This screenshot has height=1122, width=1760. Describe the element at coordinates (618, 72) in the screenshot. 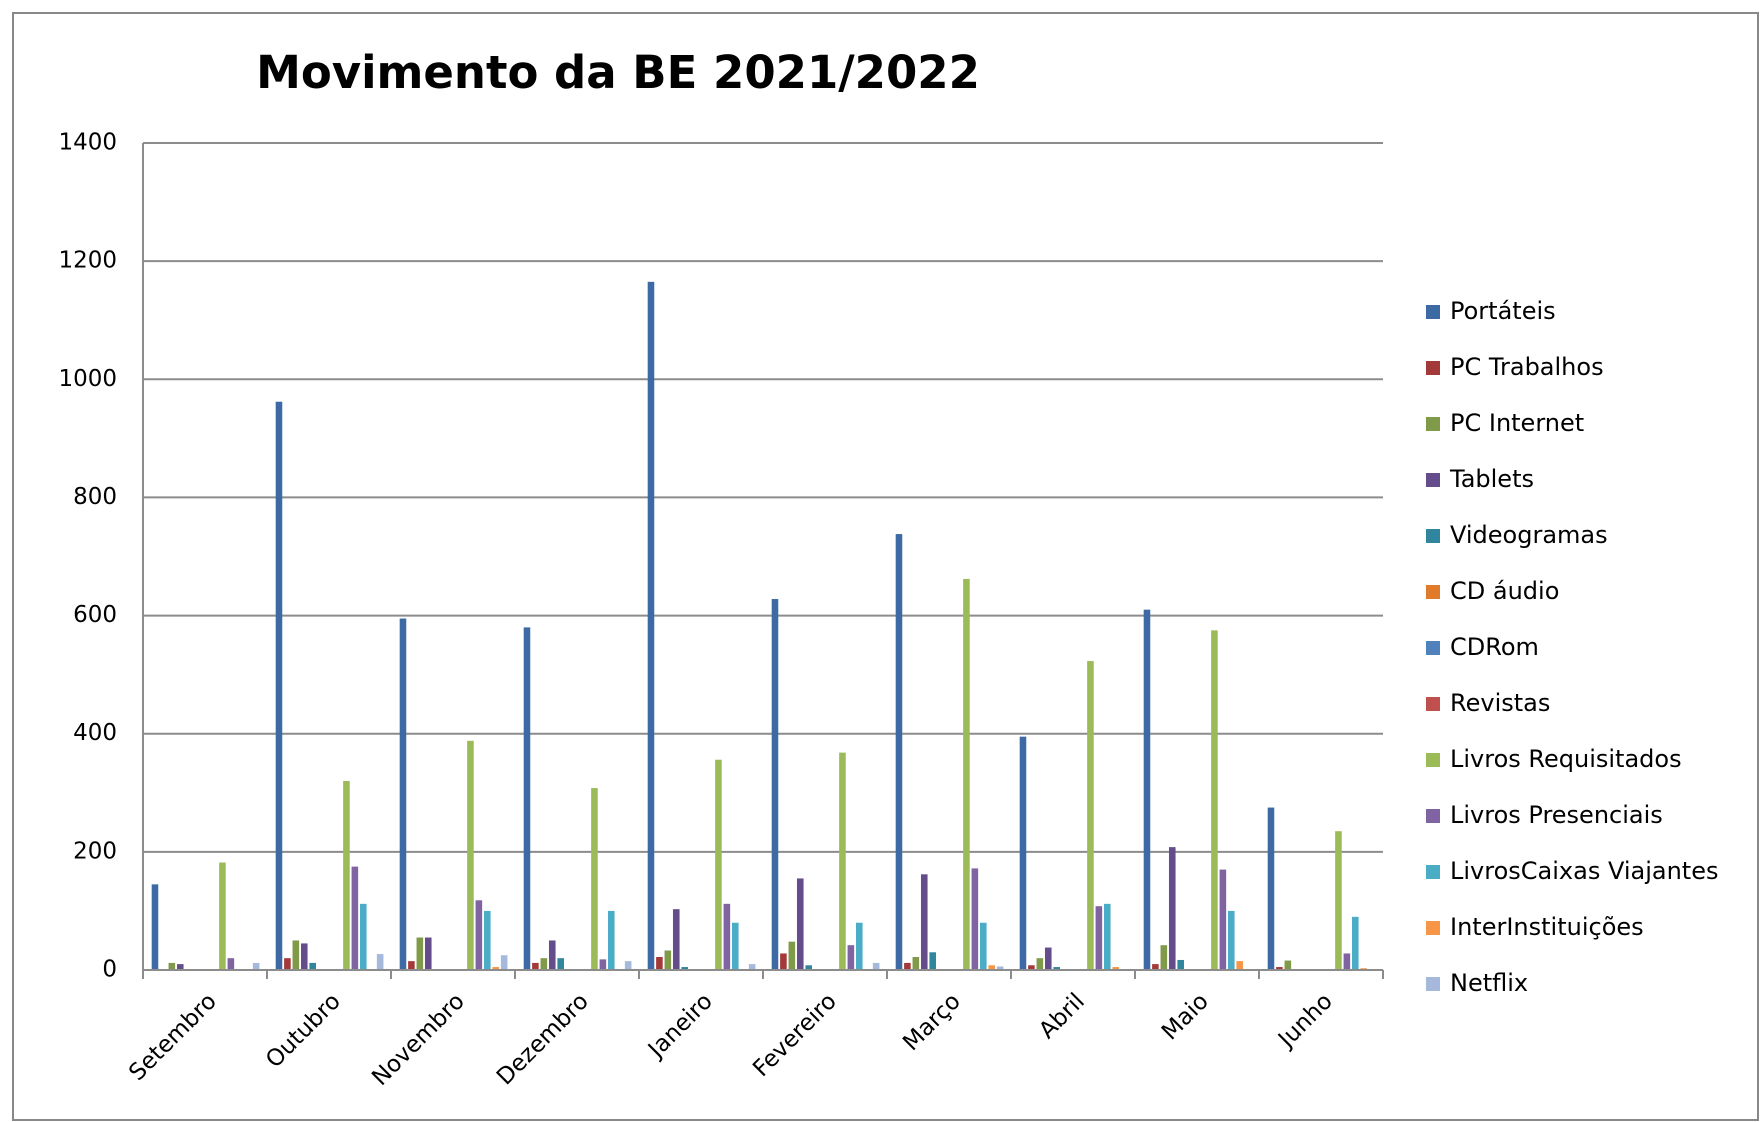

I see `chart-title: Movimento da BE 2021/2022` at that location.